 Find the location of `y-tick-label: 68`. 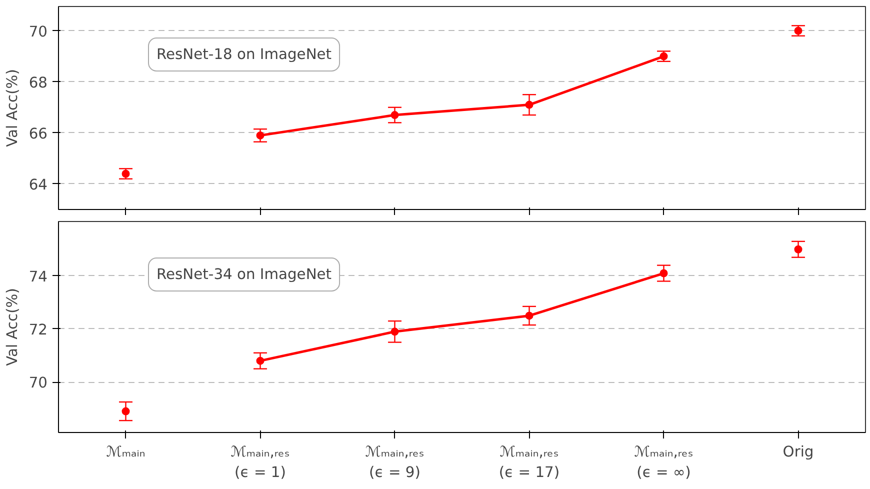

y-tick-label: 68 is located at coordinates (38, 83).